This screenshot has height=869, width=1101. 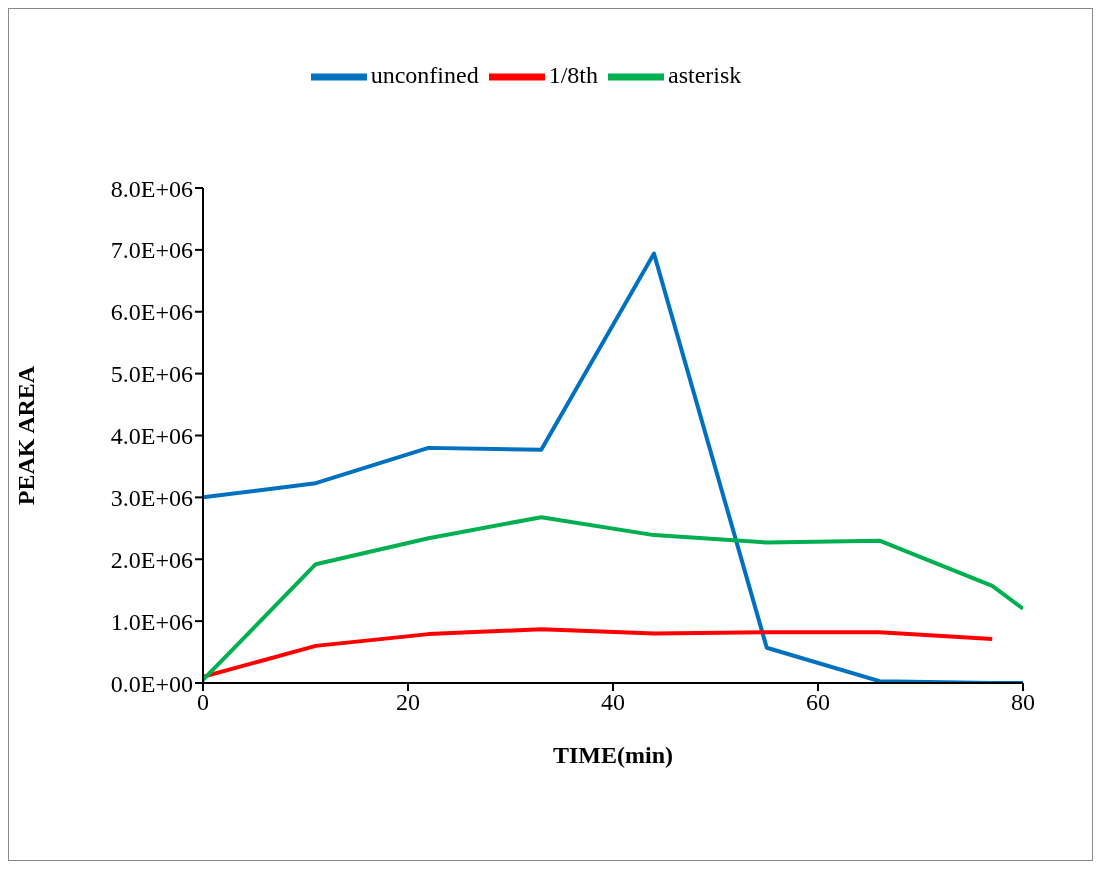 I want to click on y-tick-label: 7.0E+06, so click(x=151, y=250).